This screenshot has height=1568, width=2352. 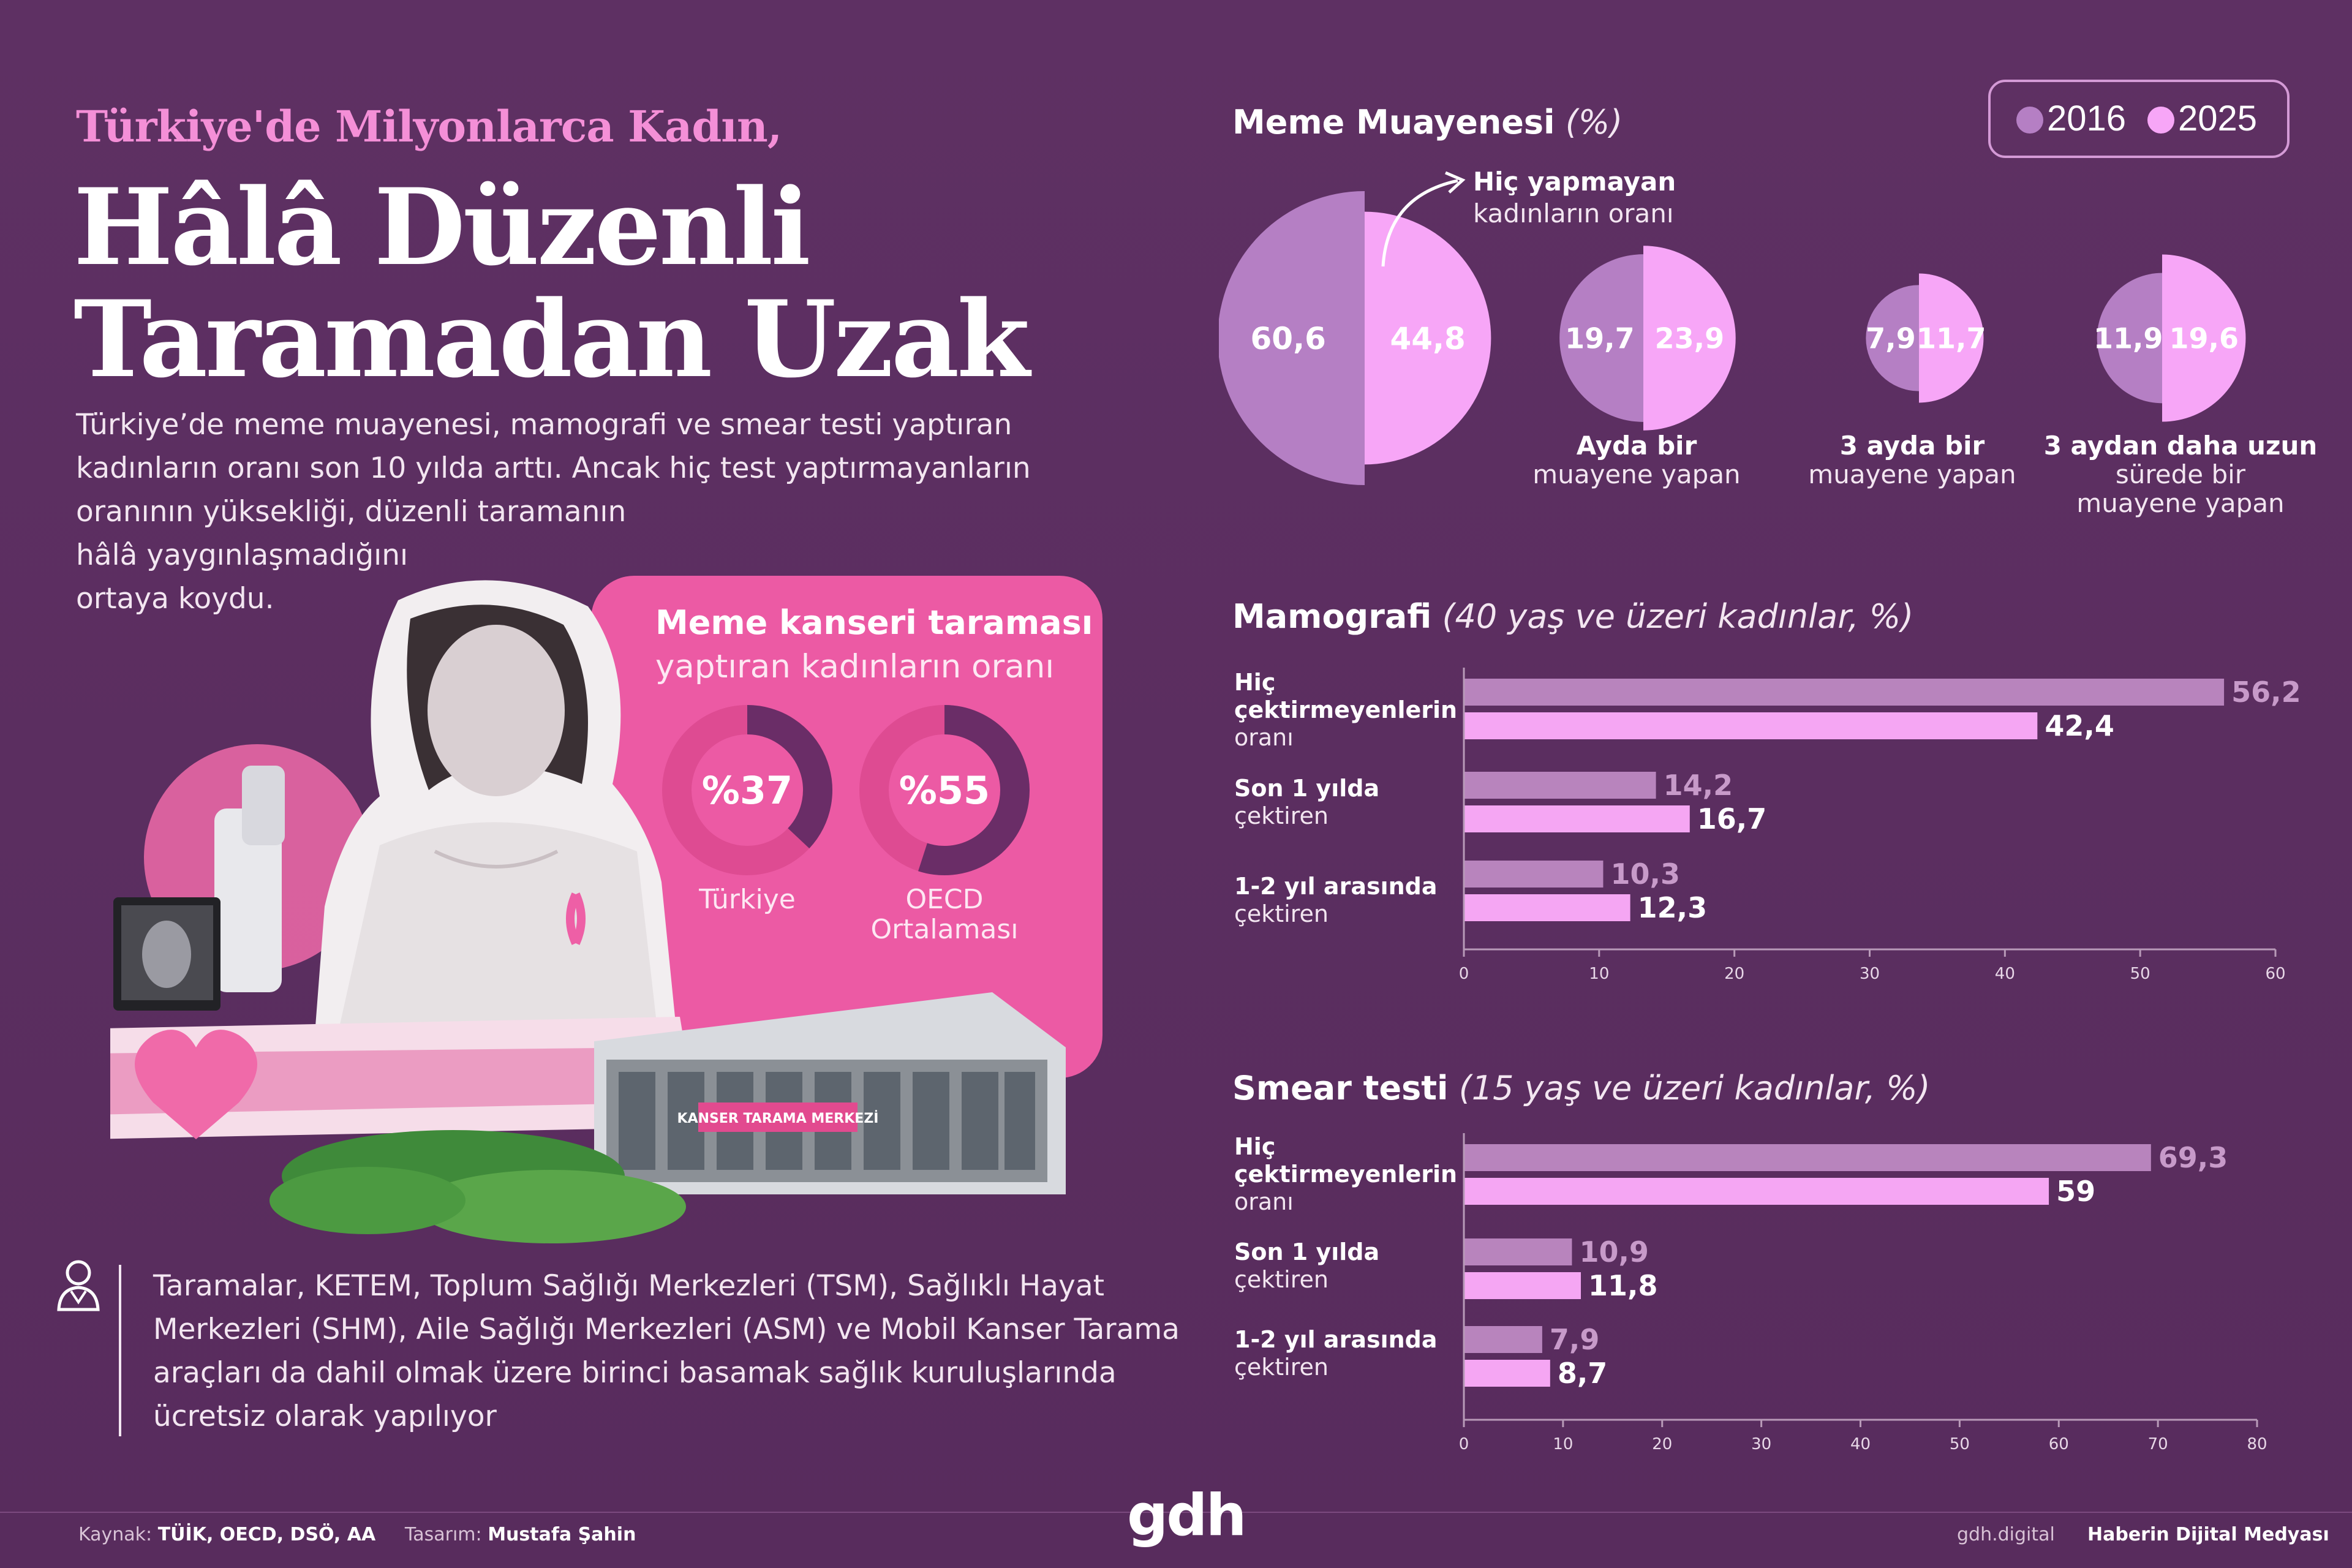 I want to click on footer-site: gdh.digital, so click(x=2006, y=1535).